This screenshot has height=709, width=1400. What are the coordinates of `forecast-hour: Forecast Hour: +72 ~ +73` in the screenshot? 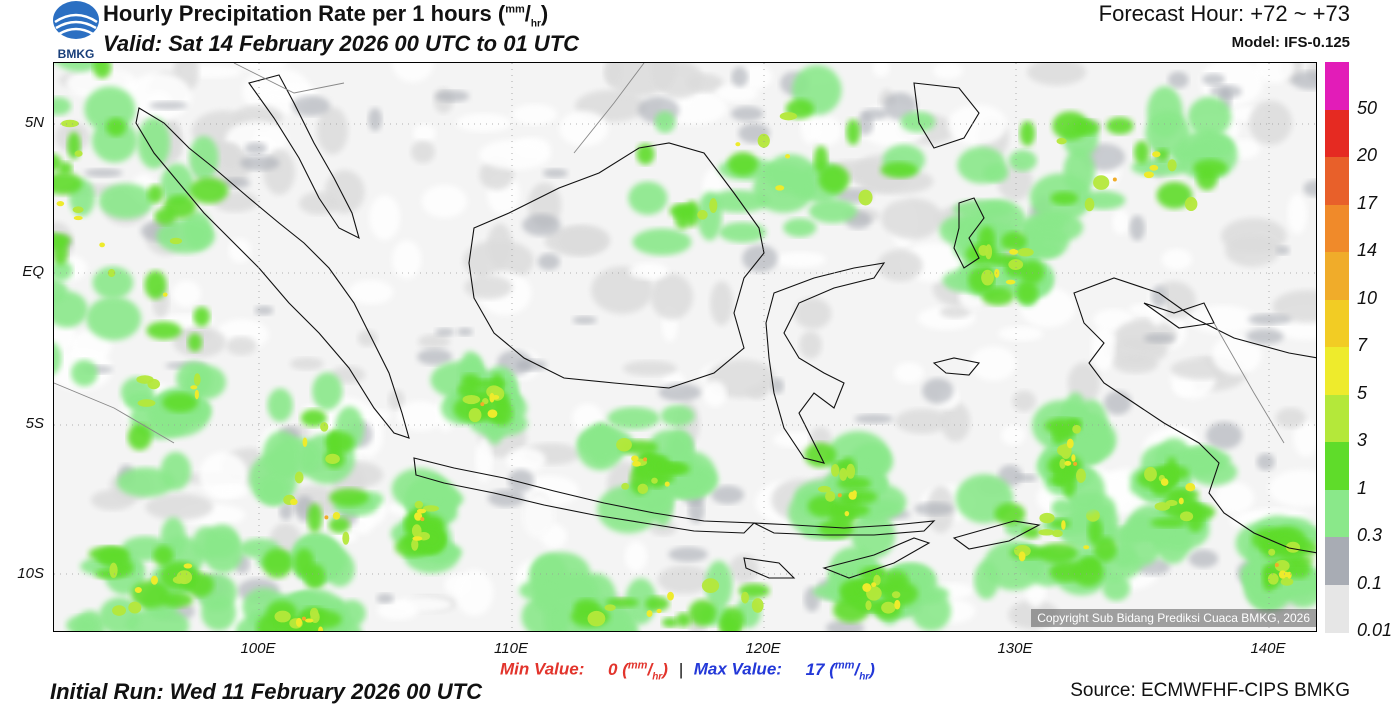 It's located at (1224, 13).